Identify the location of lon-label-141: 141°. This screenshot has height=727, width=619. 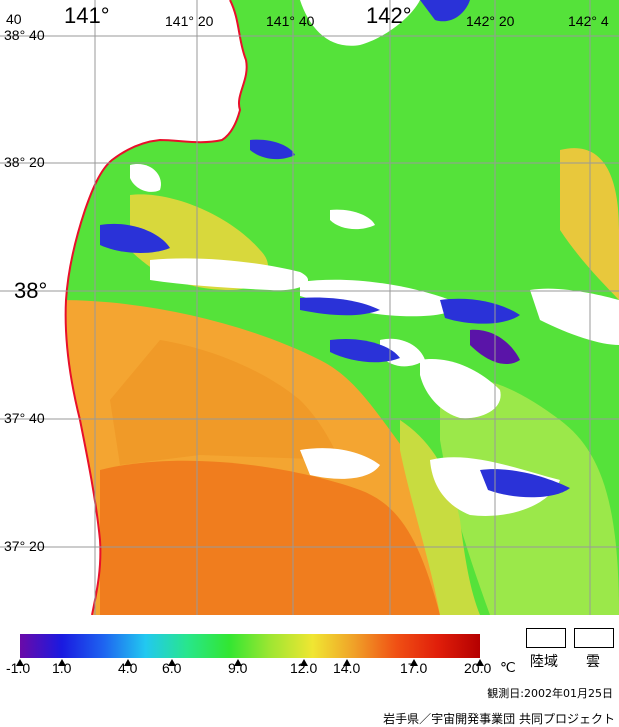
(87, 15).